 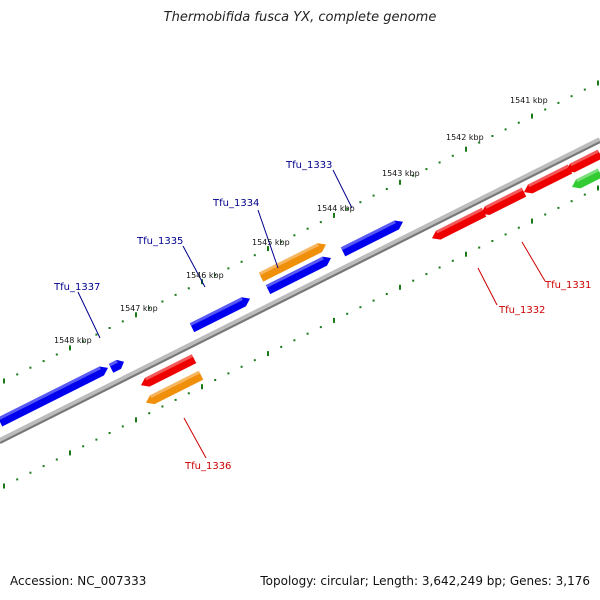 What do you see at coordinates (582, 162) in the screenshot?
I see `reverse-gene-e` at bounding box center [582, 162].